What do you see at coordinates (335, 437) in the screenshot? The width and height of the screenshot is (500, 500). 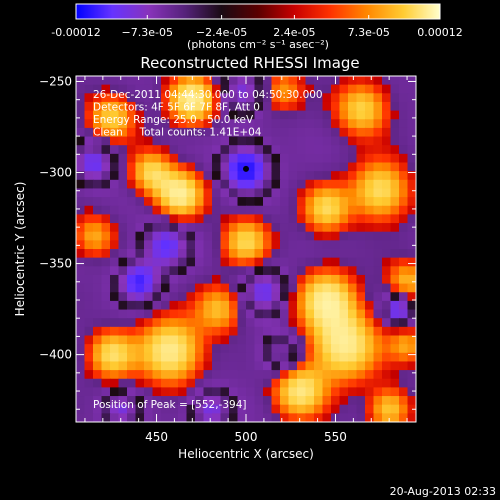 I see `x-tick-label: 550` at bounding box center [335, 437].